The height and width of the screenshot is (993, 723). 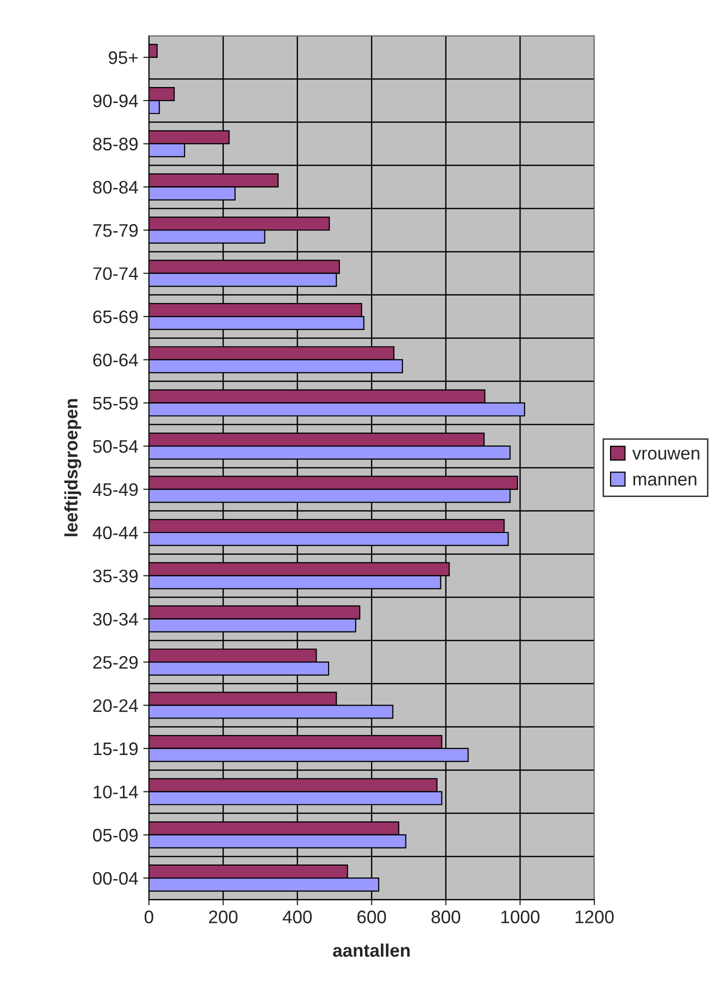 I want to click on x-tick-label: 200, so click(x=223, y=917).